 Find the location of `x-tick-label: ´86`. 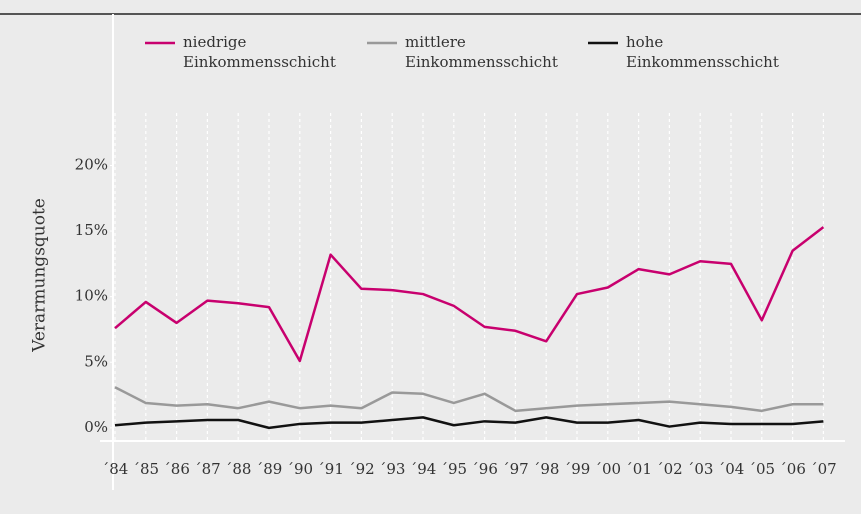

x-tick-label: ´86 is located at coordinates (176, 469).